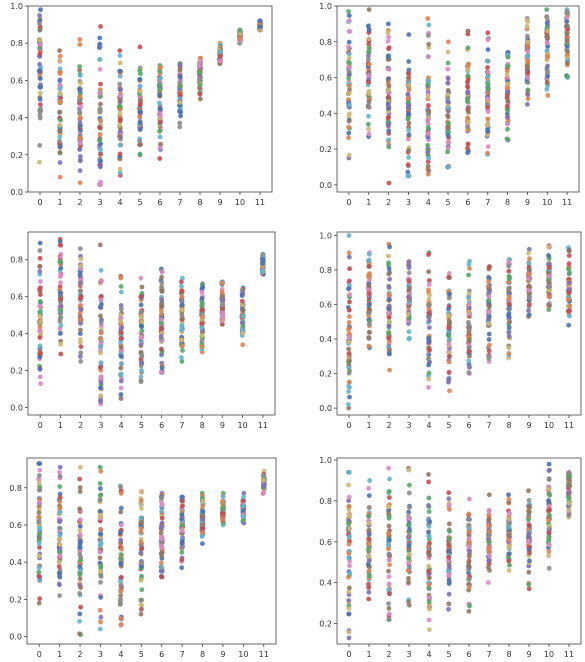 Image resolution: width=585 pixels, height=662 pixels. What do you see at coordinates (459, 551) in the screenshot?
I see `plot-frame` at bounding box center [459, 551].